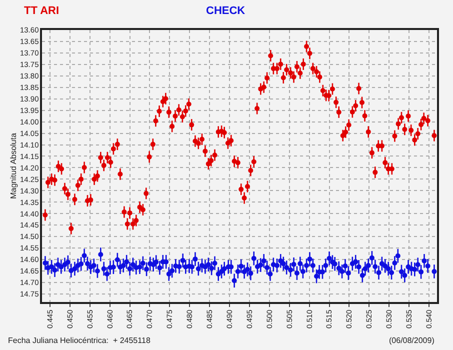  What do you see at coordinates (42, 11) in the screenshot?
I see `text: TT ARI` at bounding box center [42, 11].